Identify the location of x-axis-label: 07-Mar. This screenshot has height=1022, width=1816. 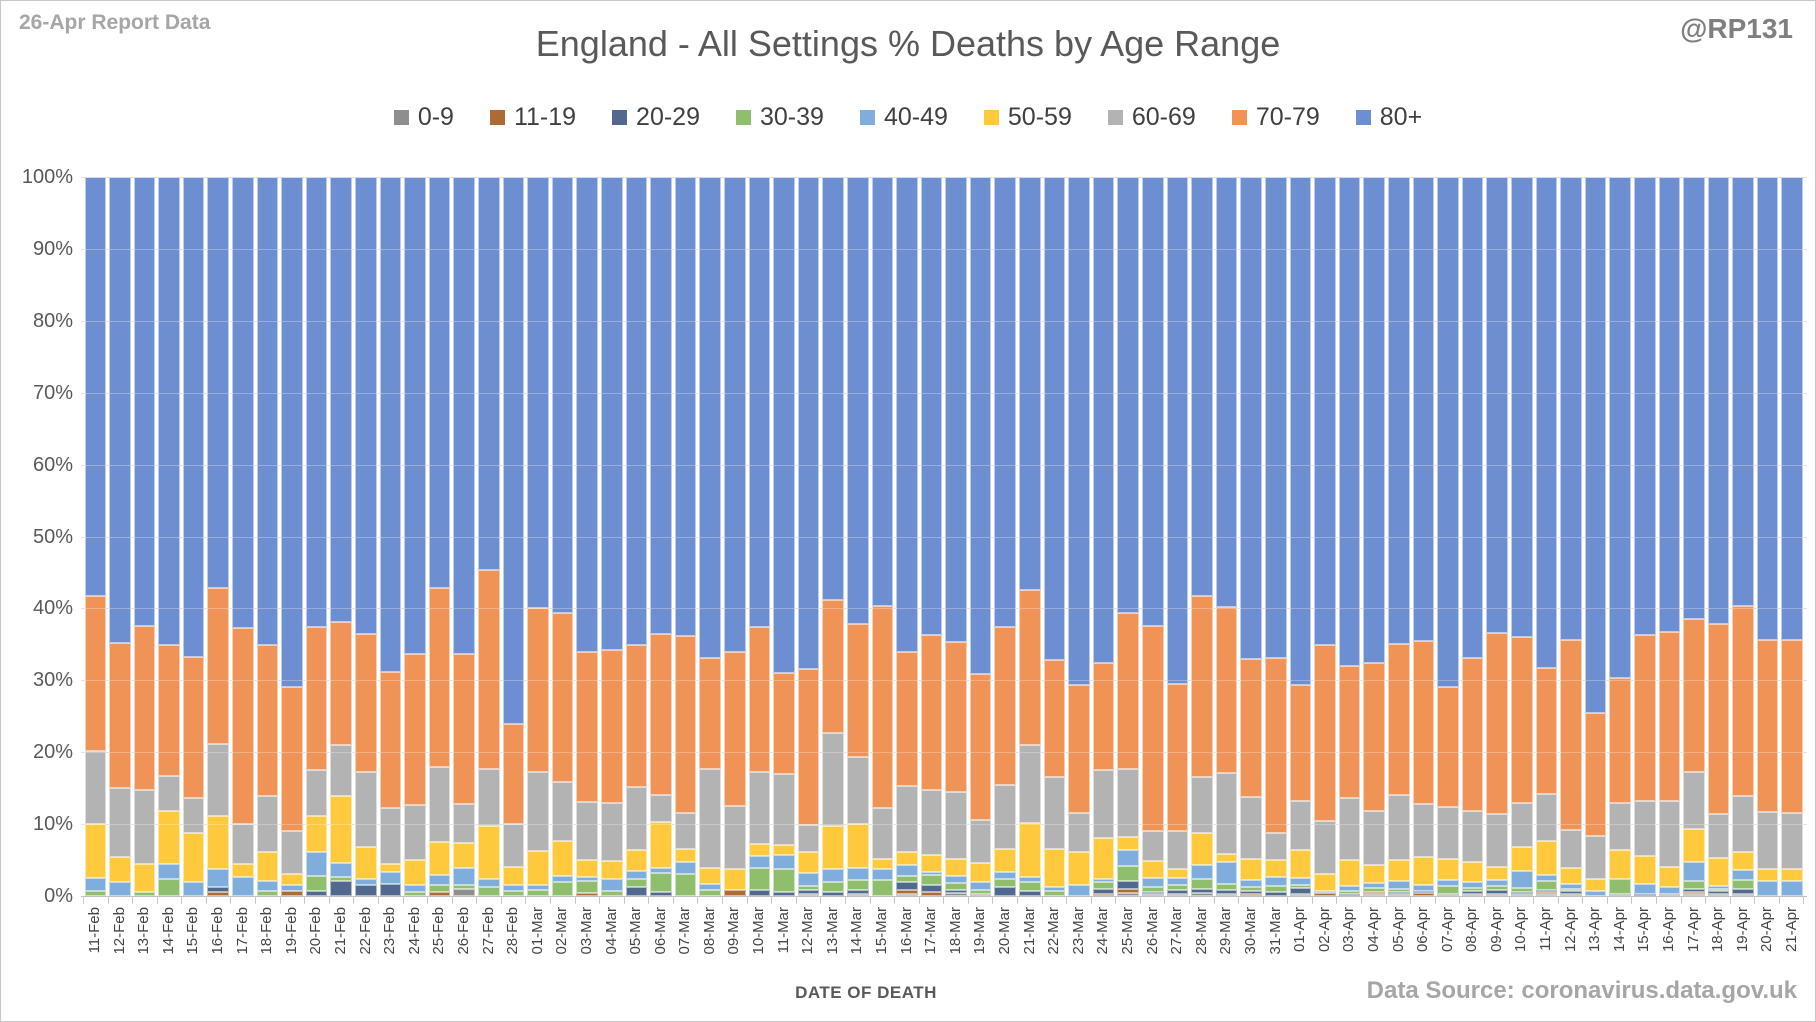
(685, 931).